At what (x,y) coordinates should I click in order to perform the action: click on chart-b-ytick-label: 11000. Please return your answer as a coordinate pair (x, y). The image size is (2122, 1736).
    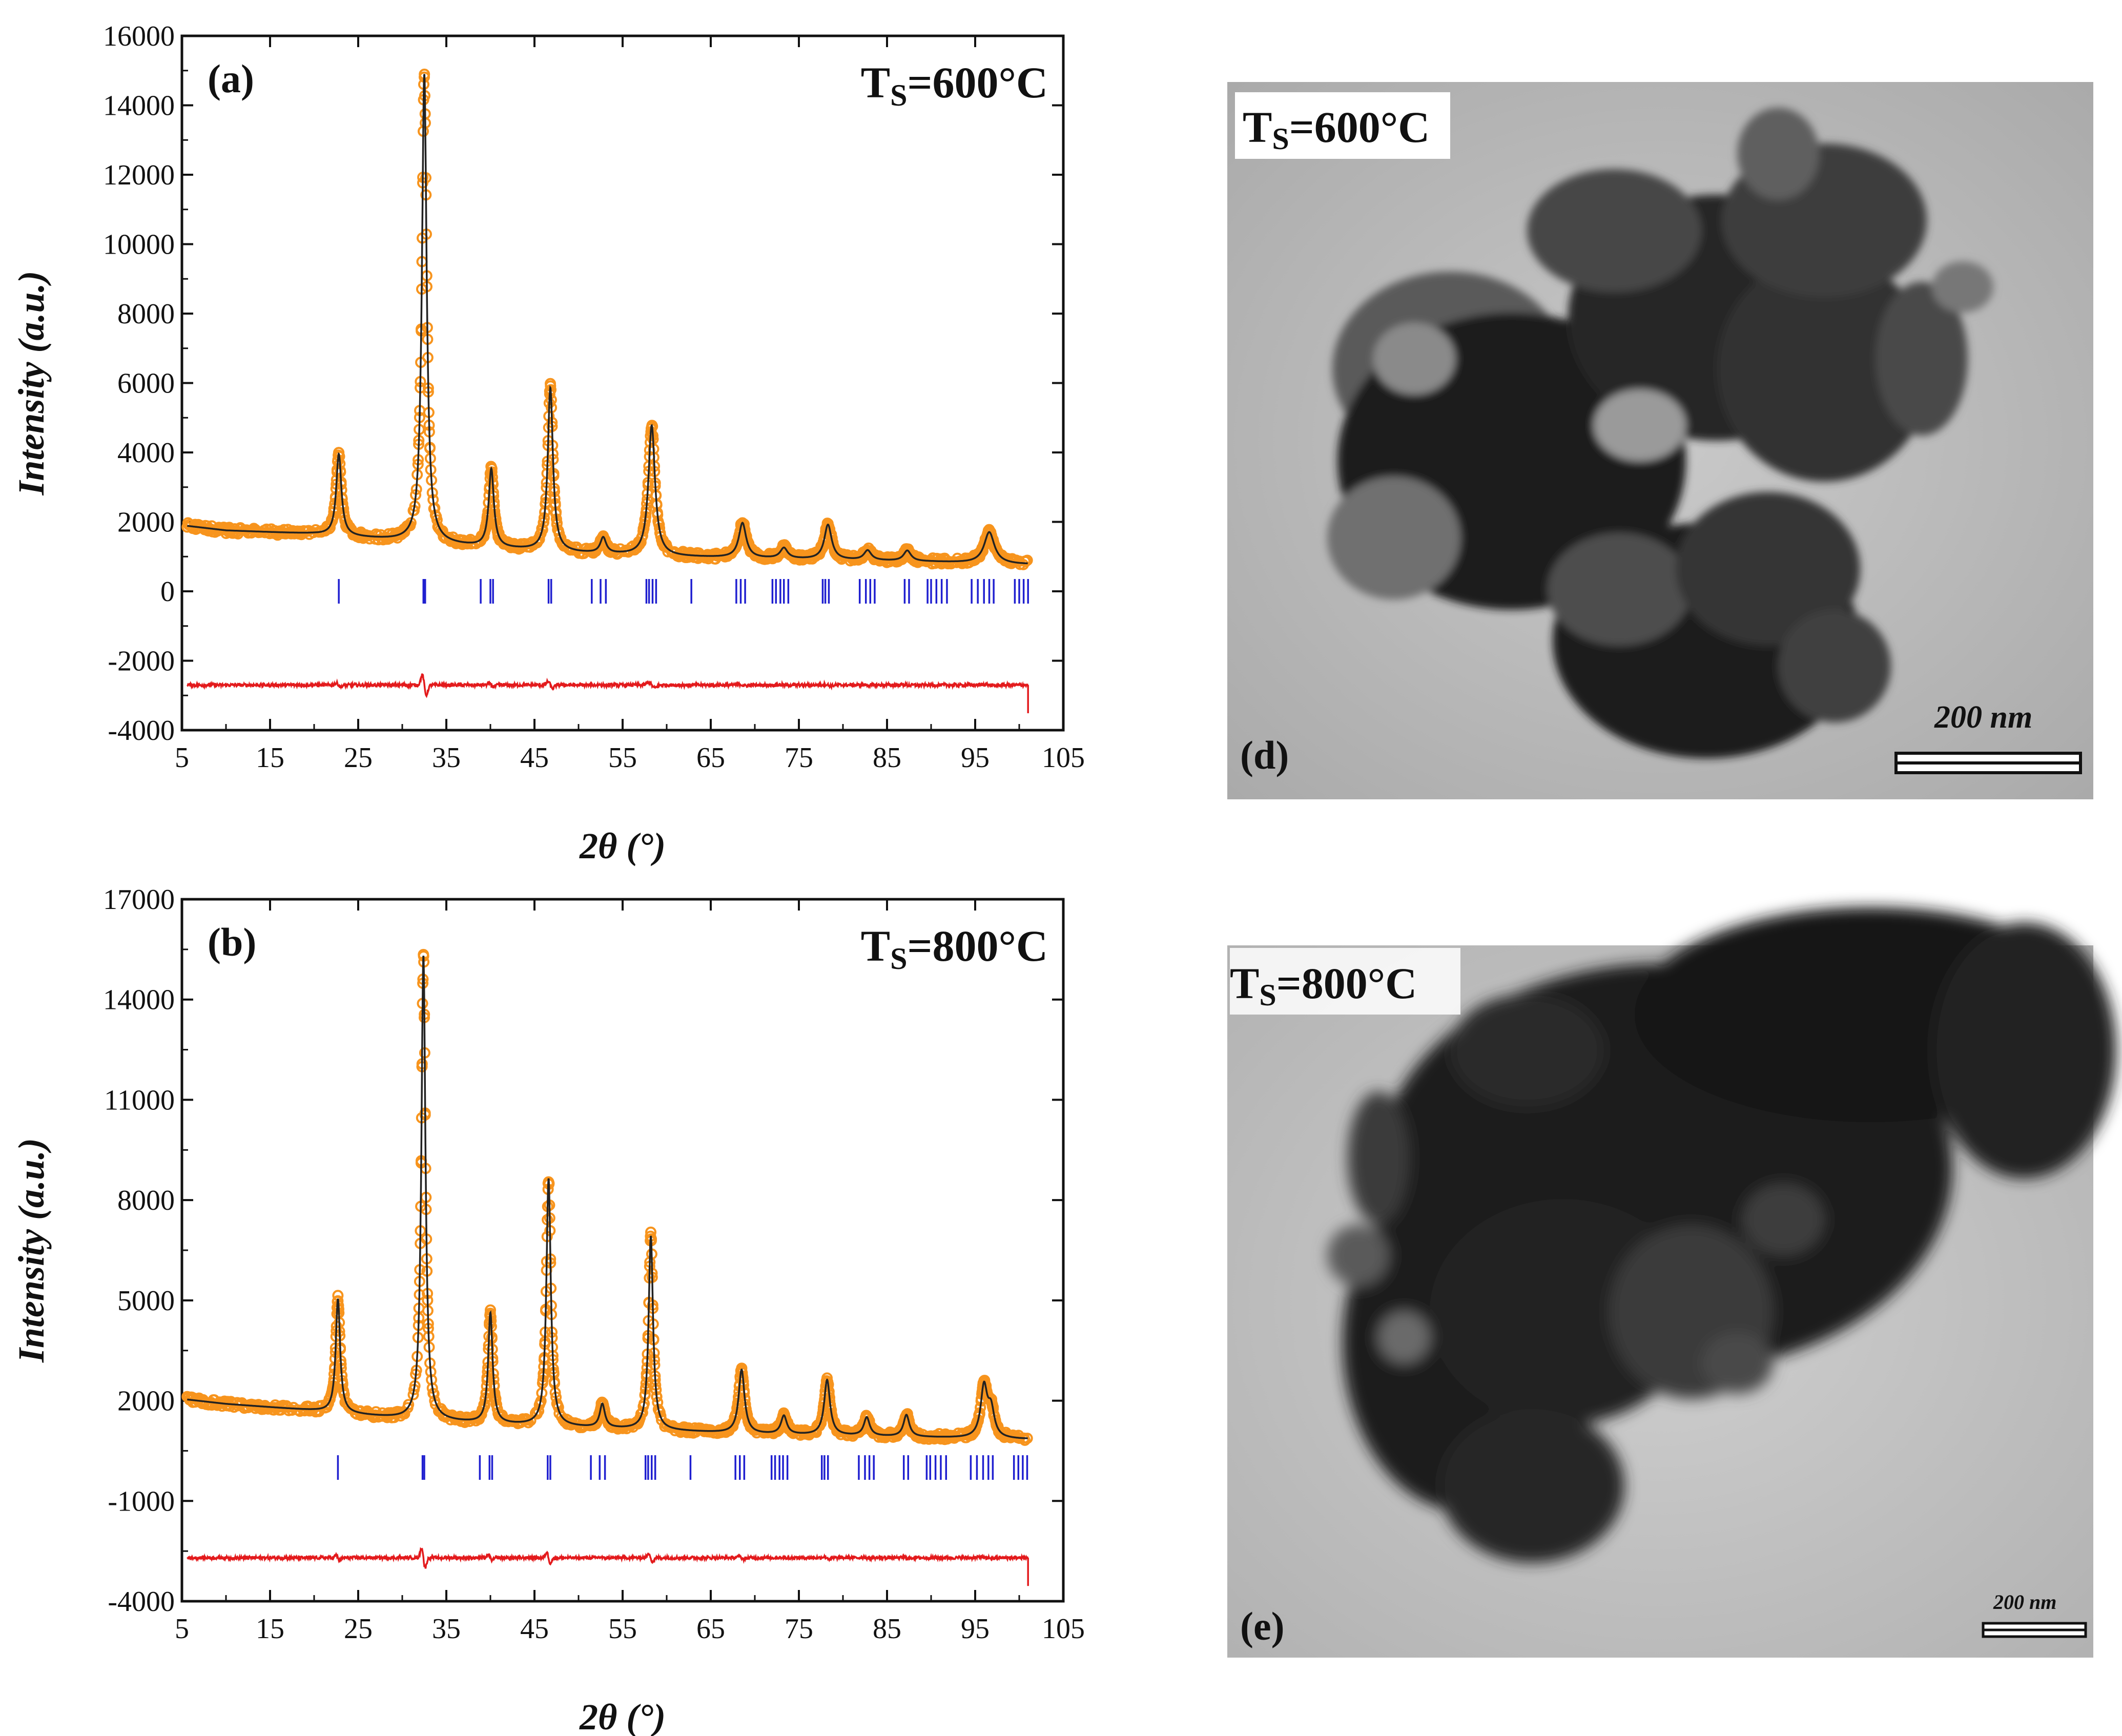
    Looking at the image, I should click on (139, 1100).